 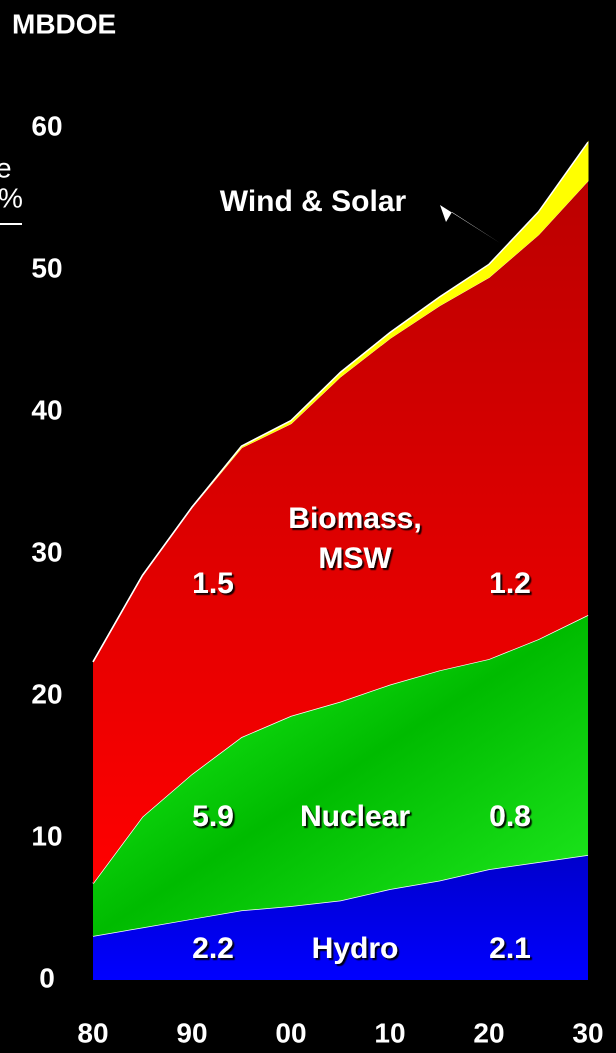 I want to click on x-tick-label: 20, so click(x=488, y=1032).